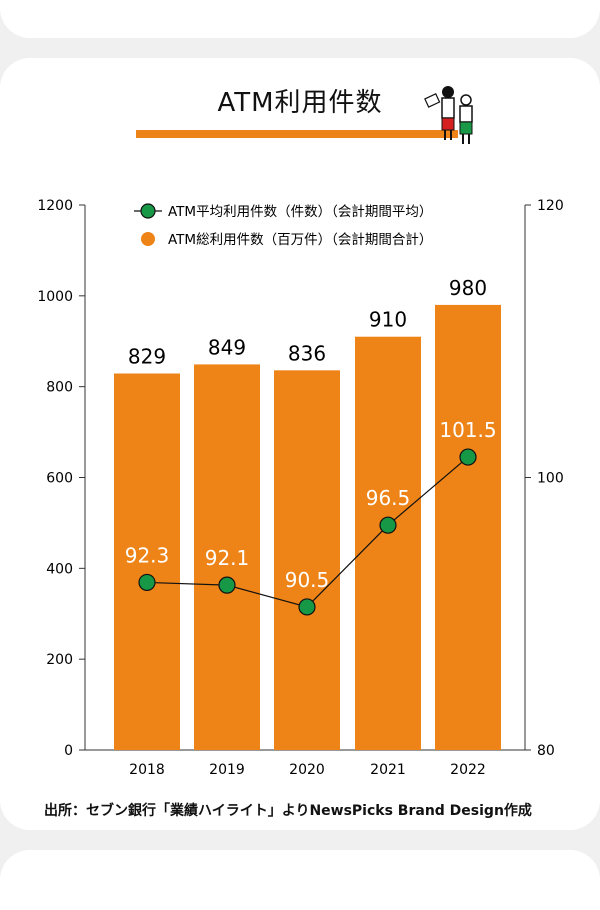 Image resolution: width=600 pixels, height=910 pixels. I want to click on x-tick-label: 2022, so click(468, 770).